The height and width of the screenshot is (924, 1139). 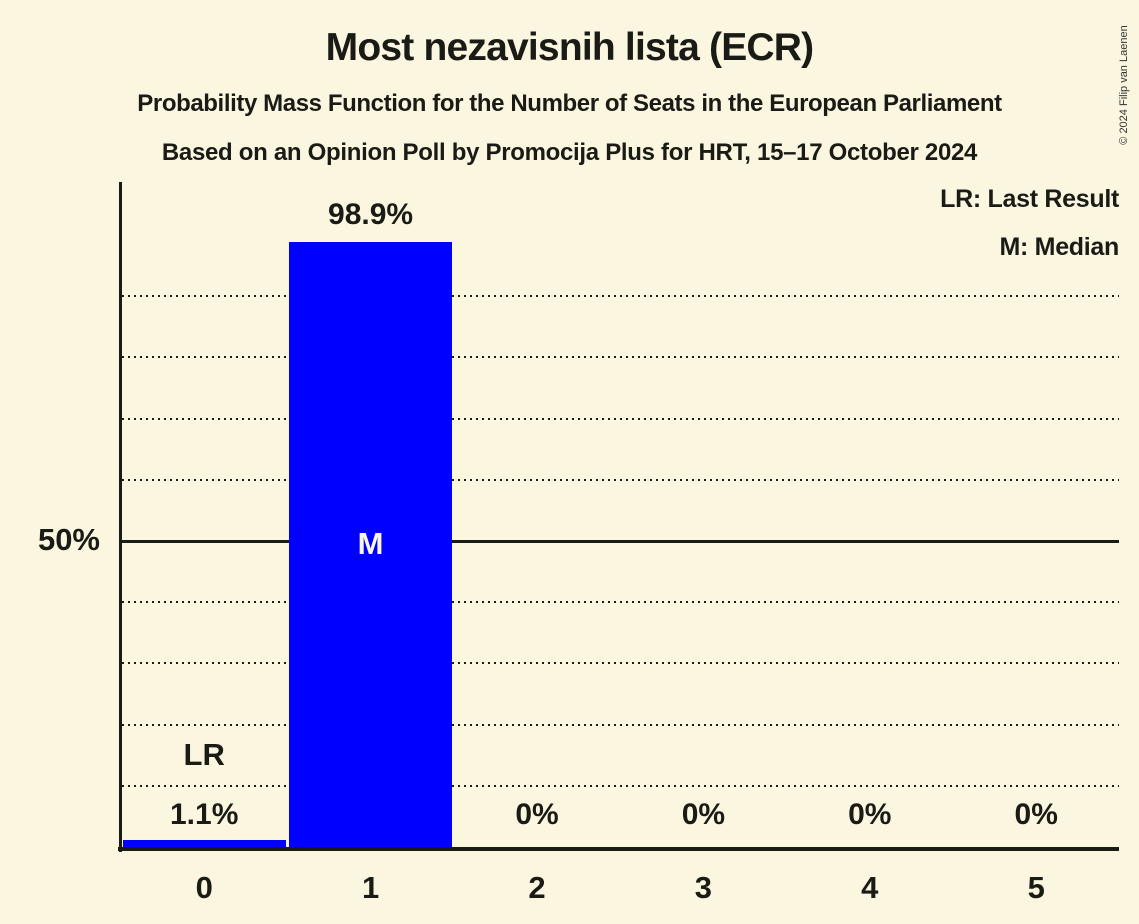 What do you see at coordinates (620, 419) in the screenshot?
I see `gridline-70pct` at bounding box center [620, 419].